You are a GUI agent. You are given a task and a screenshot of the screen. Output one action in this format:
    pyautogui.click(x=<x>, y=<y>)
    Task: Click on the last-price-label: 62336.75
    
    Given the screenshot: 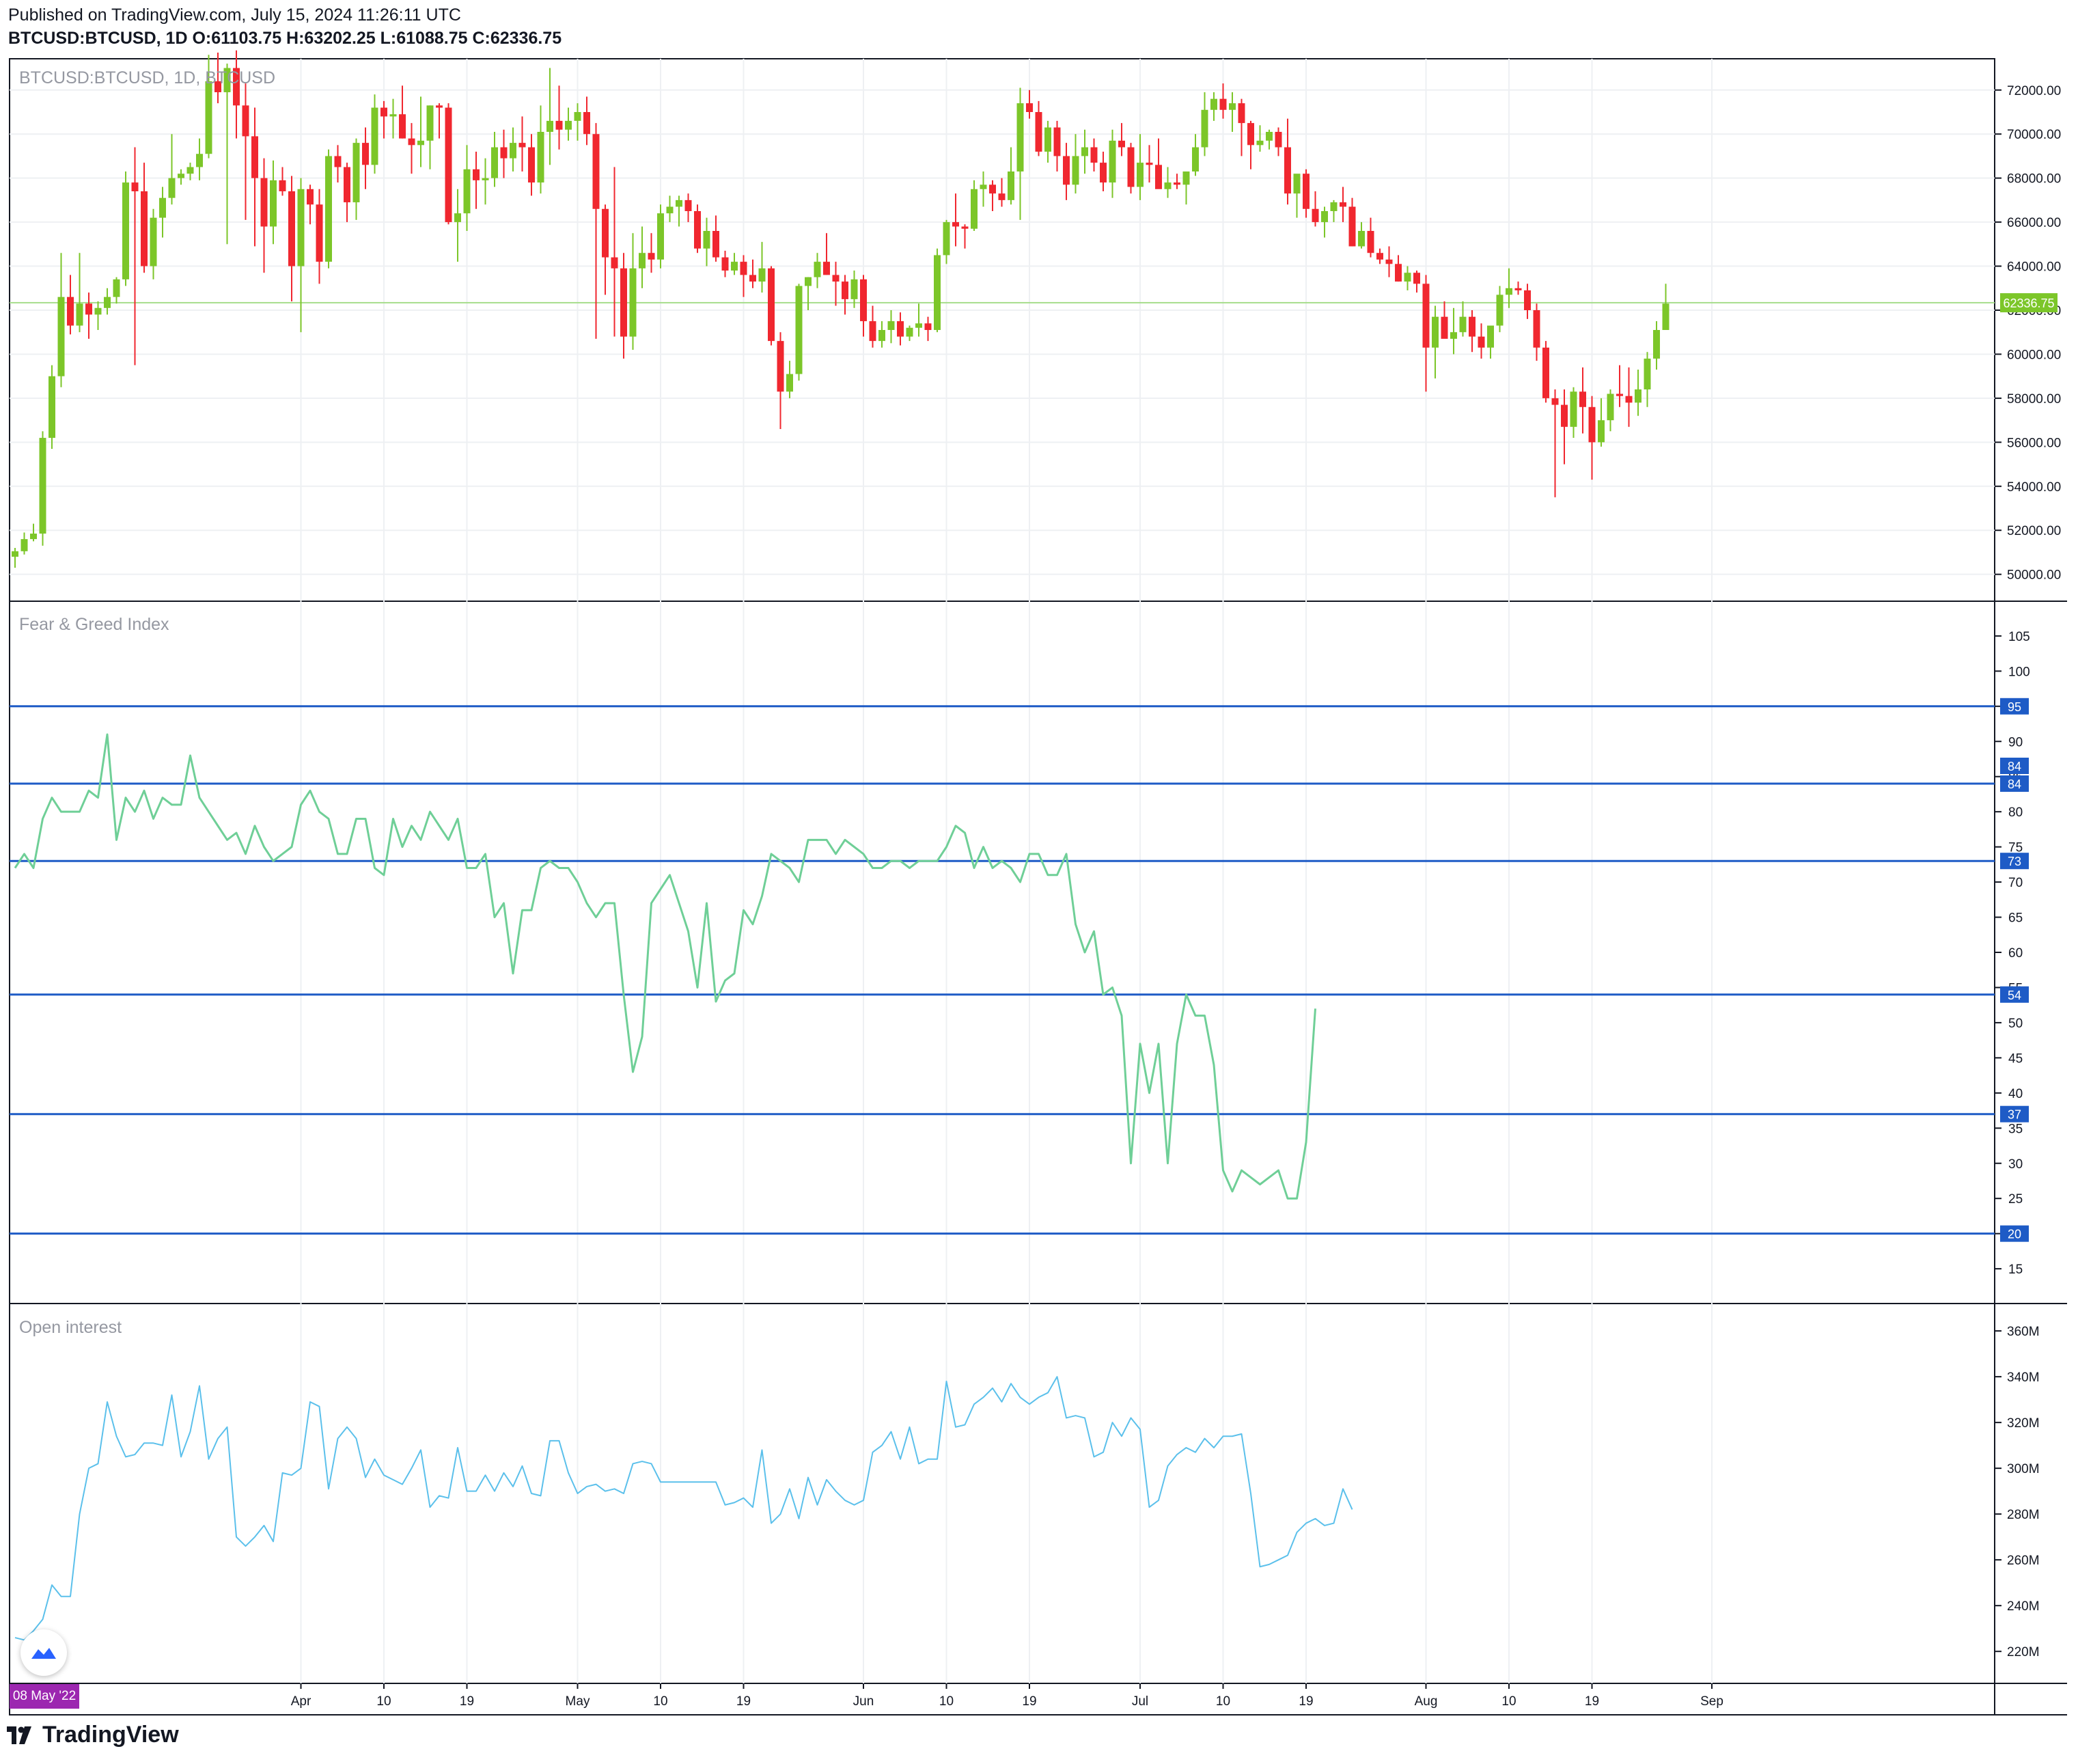 What is the action you would take?
    pyautogui.click(x=2028, y=303)
    